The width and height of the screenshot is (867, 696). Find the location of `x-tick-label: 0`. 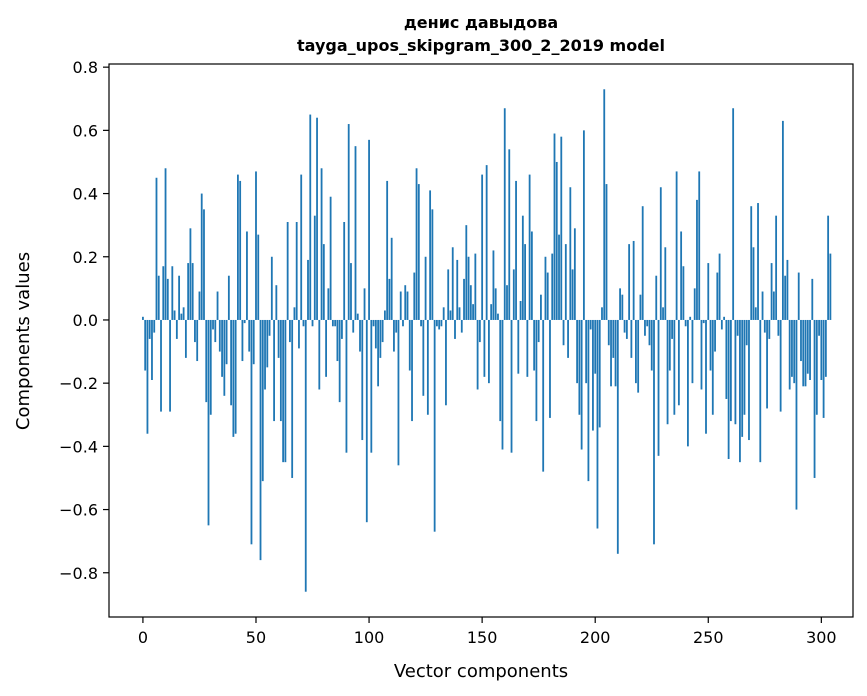

x-tick-label: 0 is located at coordinates (143, 637).